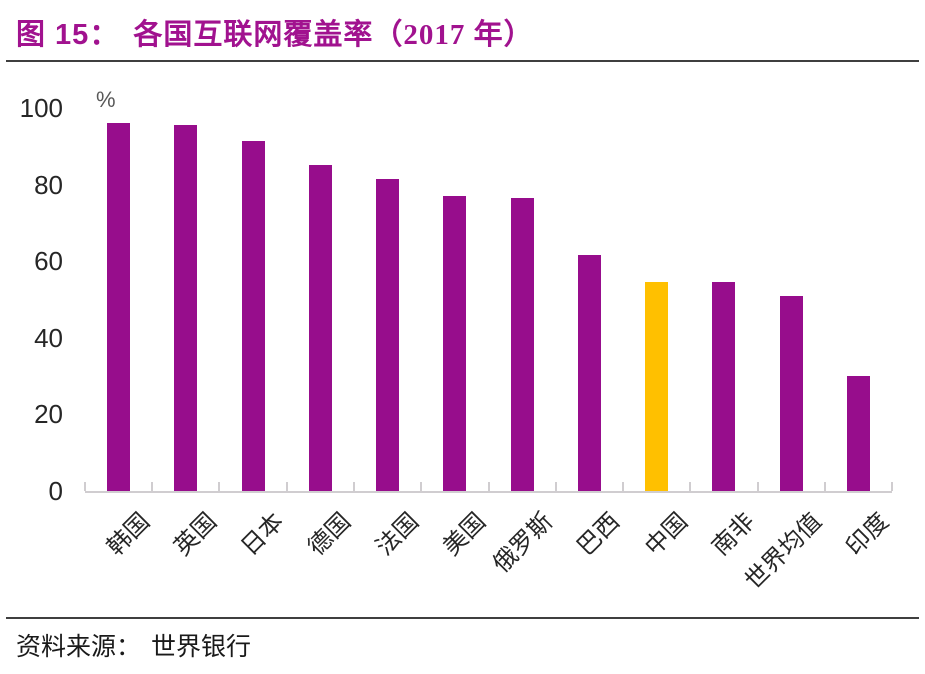 This screenshot has height=674, width=925. Describe the element at coordinates (330, 534) in the screenshot. I see `x-category-label: 德国` at that location.